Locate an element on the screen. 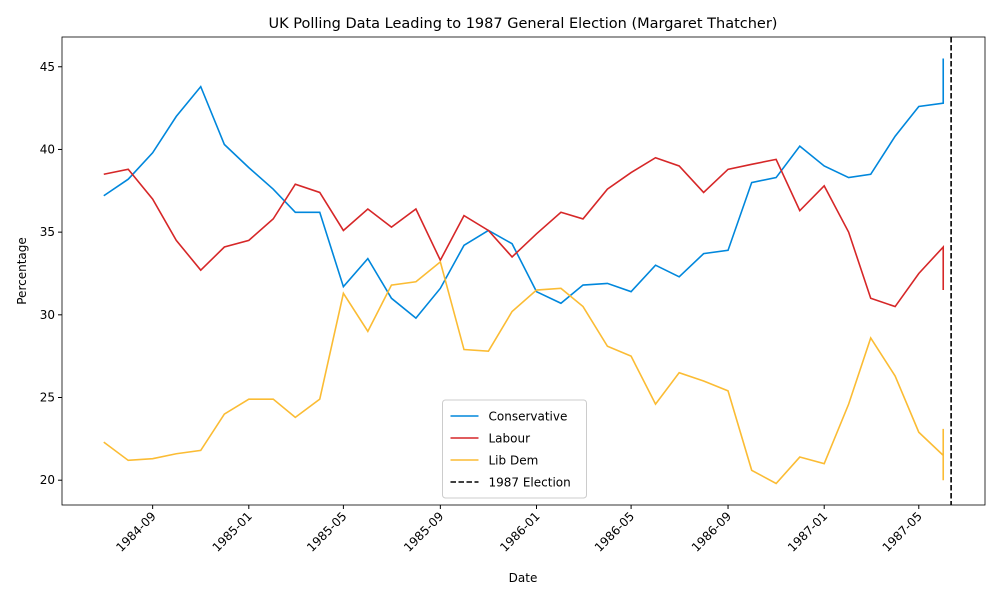  legend-label: Lib Dem is located at coordinates (514, 461).